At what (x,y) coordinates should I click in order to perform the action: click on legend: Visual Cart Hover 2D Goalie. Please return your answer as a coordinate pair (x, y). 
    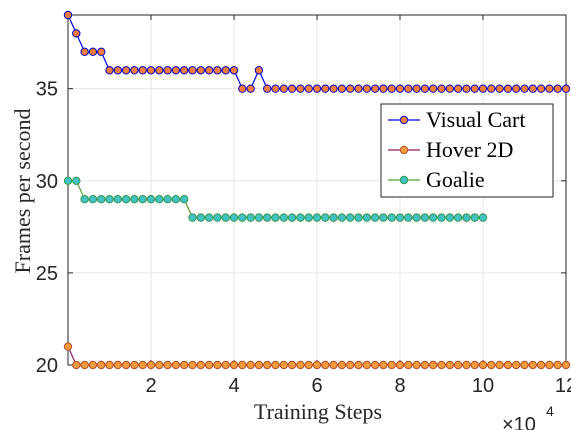
    Looking at the image, I should click on (467, 150).